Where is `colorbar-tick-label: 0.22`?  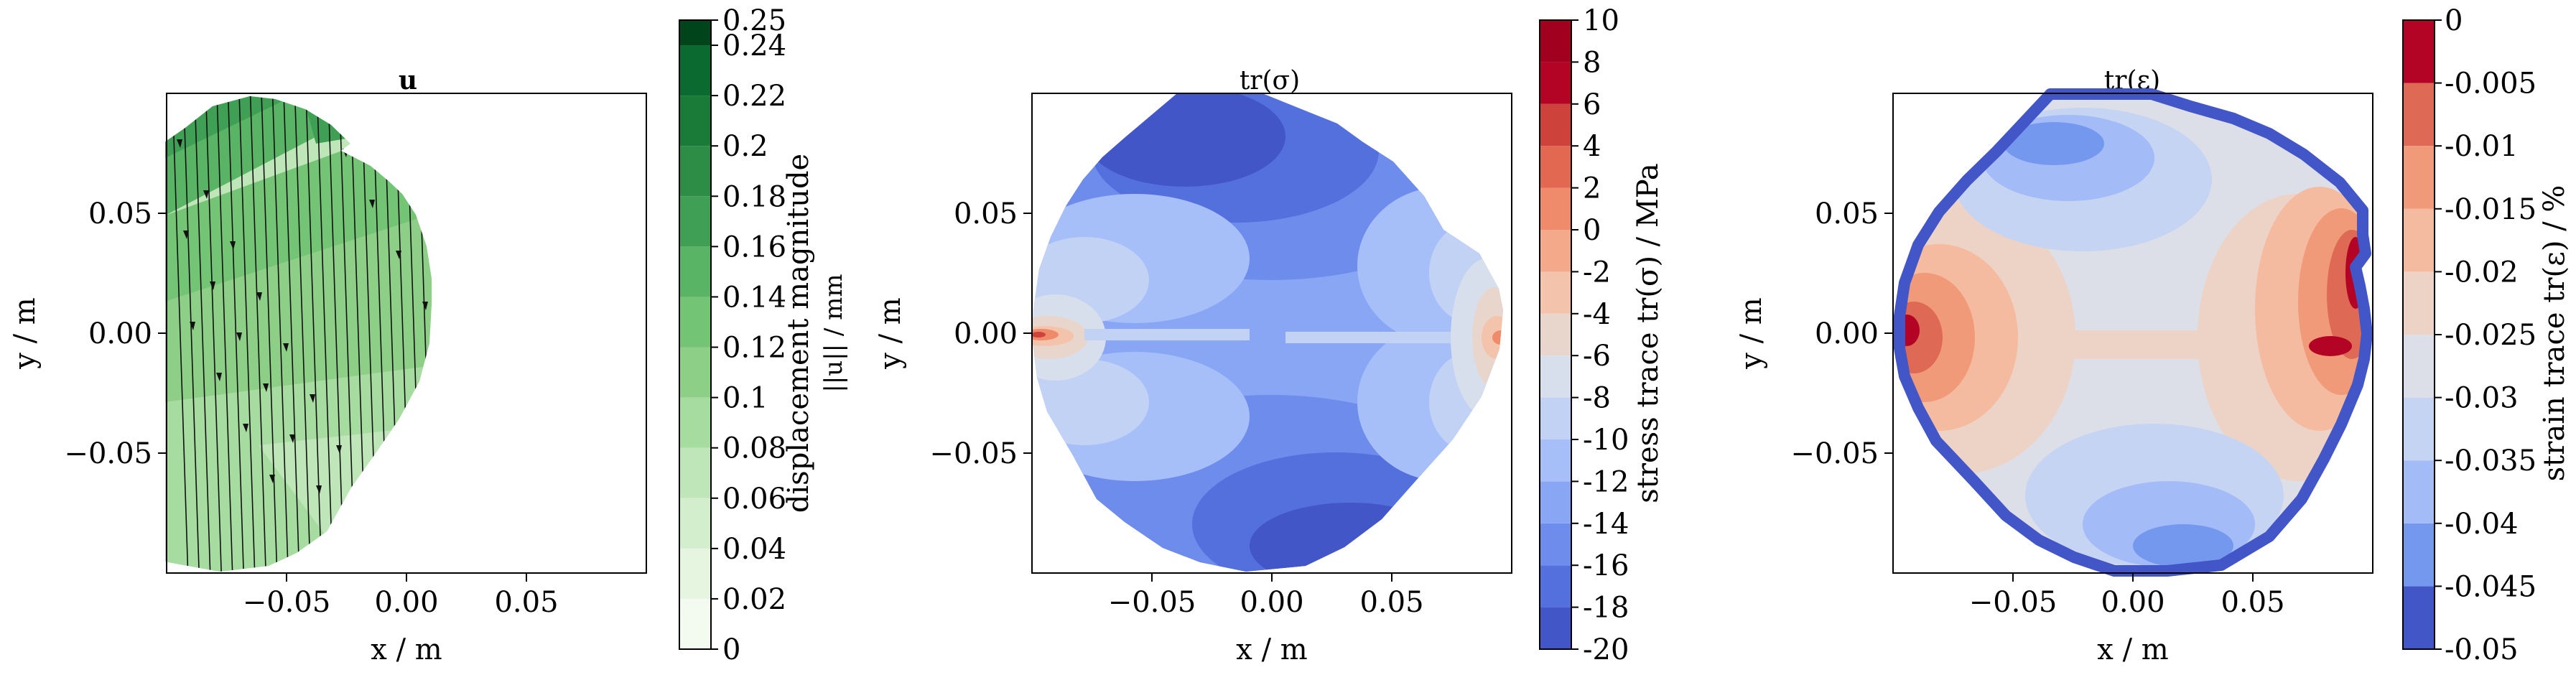 colorbar-tick-label: 0.22 is located at coordinates (754, 96).